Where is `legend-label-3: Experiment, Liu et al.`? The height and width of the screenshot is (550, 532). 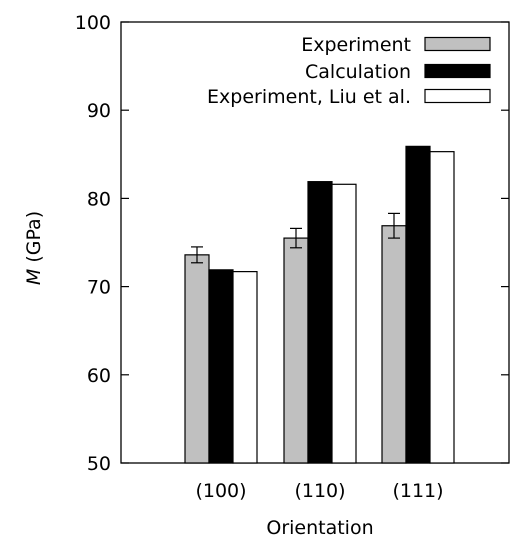 legend-label-3: Experiment, Liu et al. is located at coordinates (309, 97).